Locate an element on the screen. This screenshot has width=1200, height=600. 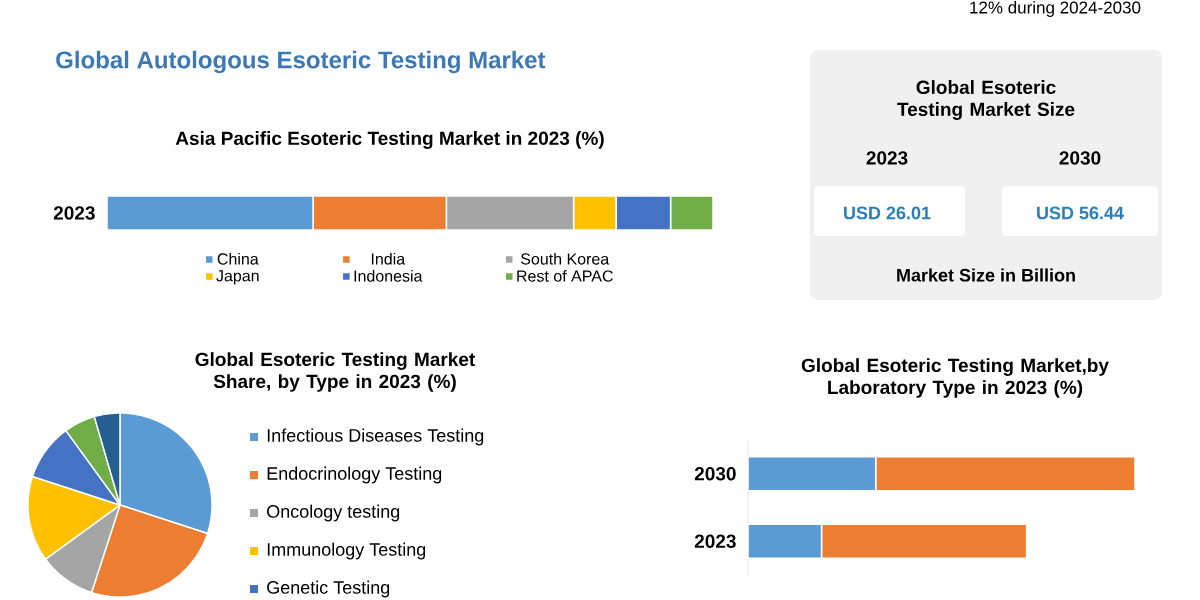
legend-label: Oncology testing is located at coordinates (333, 513).